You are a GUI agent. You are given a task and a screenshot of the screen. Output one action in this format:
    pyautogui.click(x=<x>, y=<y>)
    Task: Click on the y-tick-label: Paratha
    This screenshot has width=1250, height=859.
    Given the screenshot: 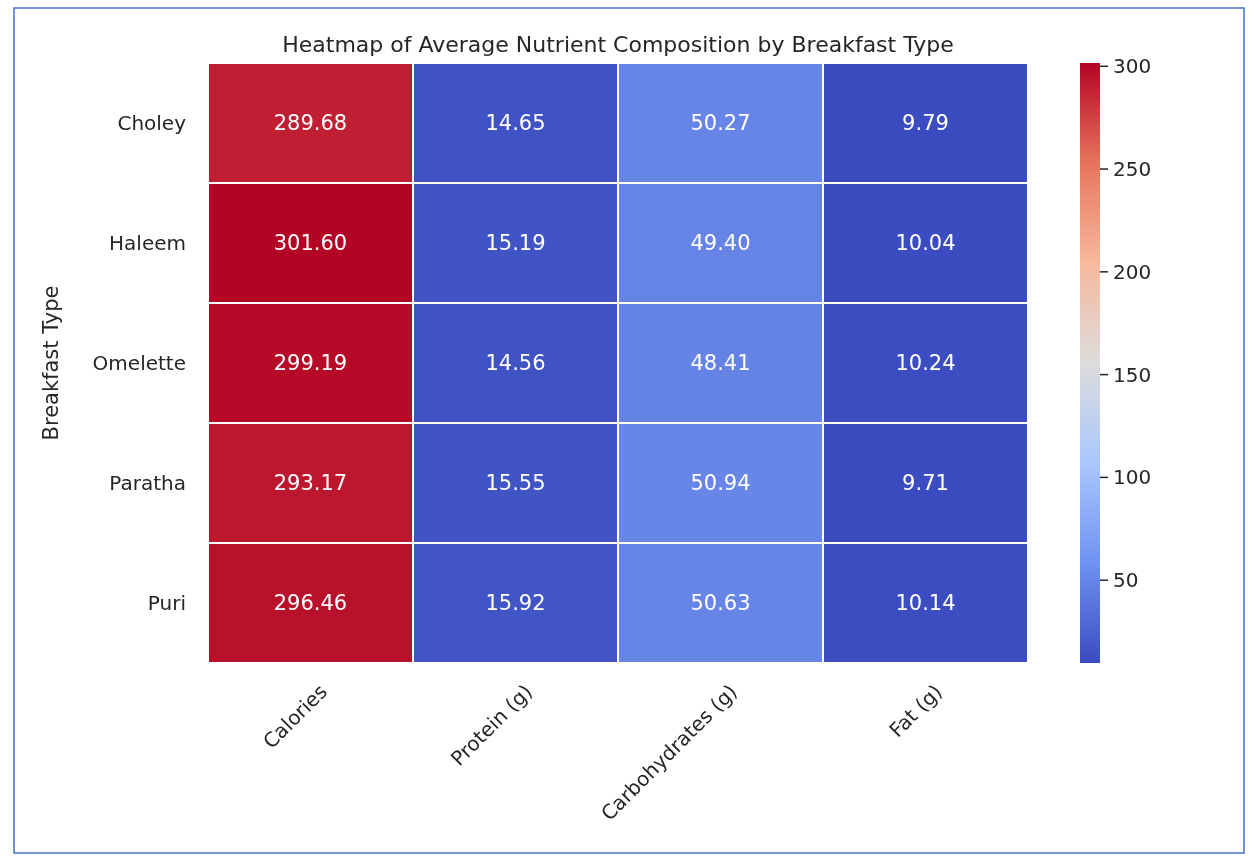 What is the action you would take?
    pyautogui.click(x=147, y=483)
    